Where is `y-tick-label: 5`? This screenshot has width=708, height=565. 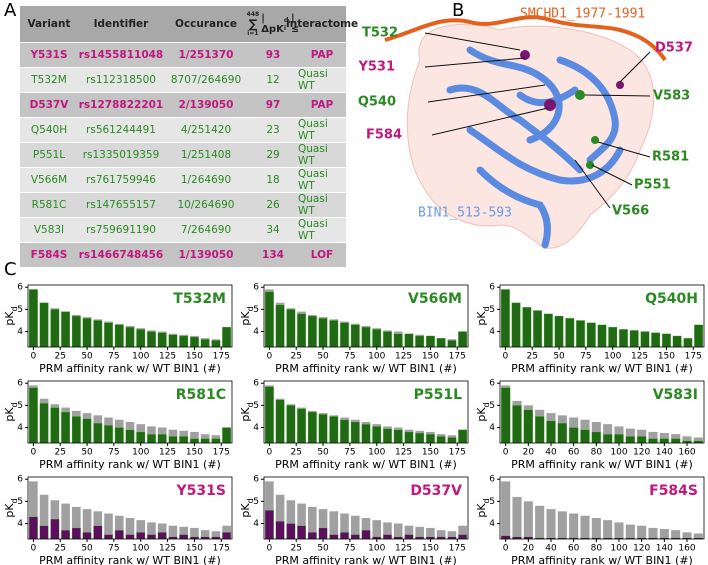 y-tick-label: 5 is located at coordinates (20, 406).